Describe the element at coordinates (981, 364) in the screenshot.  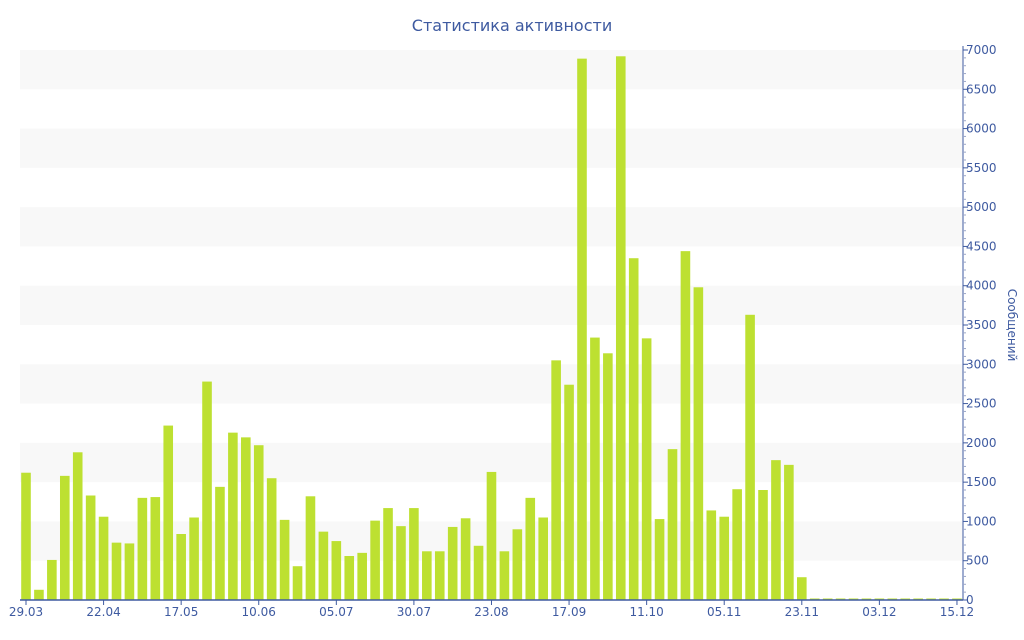
I see `y-tick-label: 3000` at that location.